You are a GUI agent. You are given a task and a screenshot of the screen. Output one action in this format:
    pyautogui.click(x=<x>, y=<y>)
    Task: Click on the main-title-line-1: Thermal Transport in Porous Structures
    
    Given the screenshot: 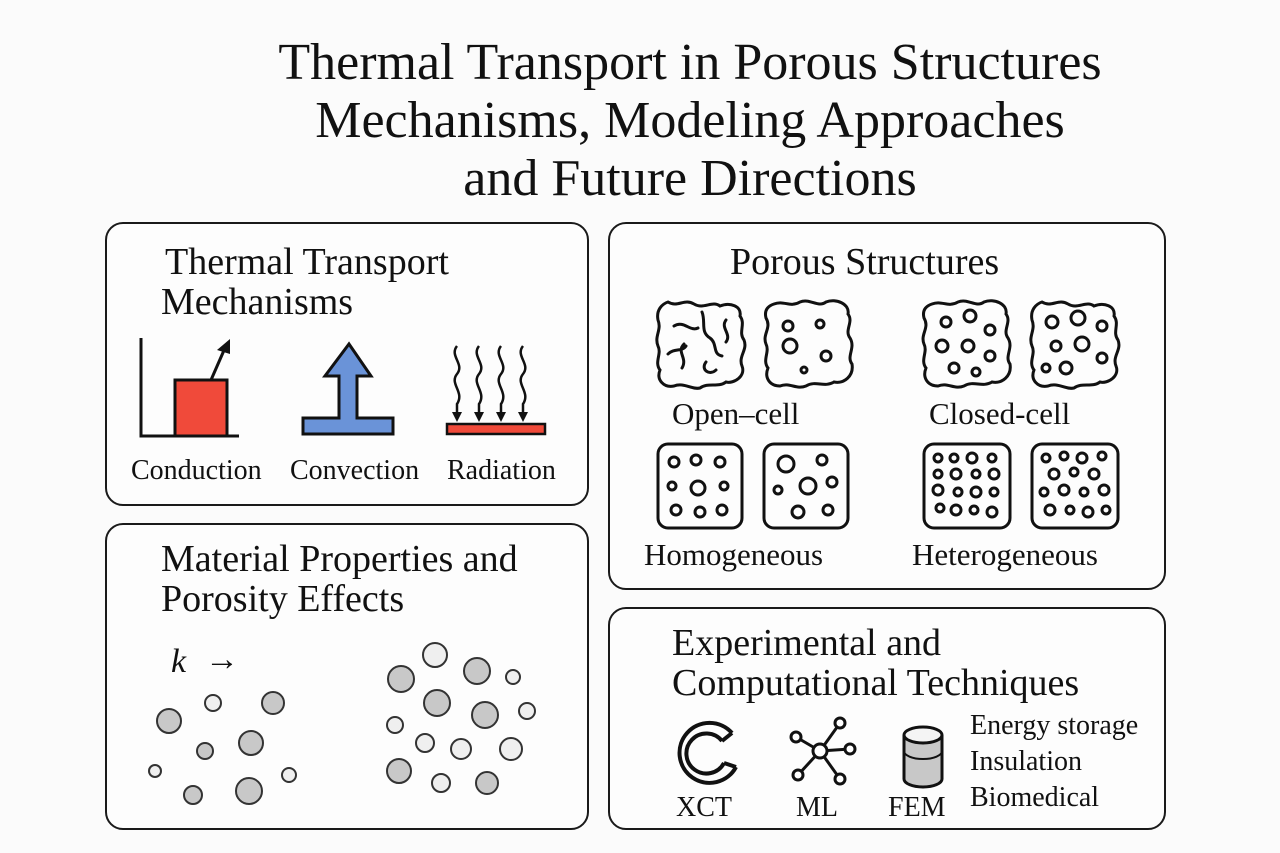 What is the action you would take?
    pyautogui.click(x=690, y=62)
    